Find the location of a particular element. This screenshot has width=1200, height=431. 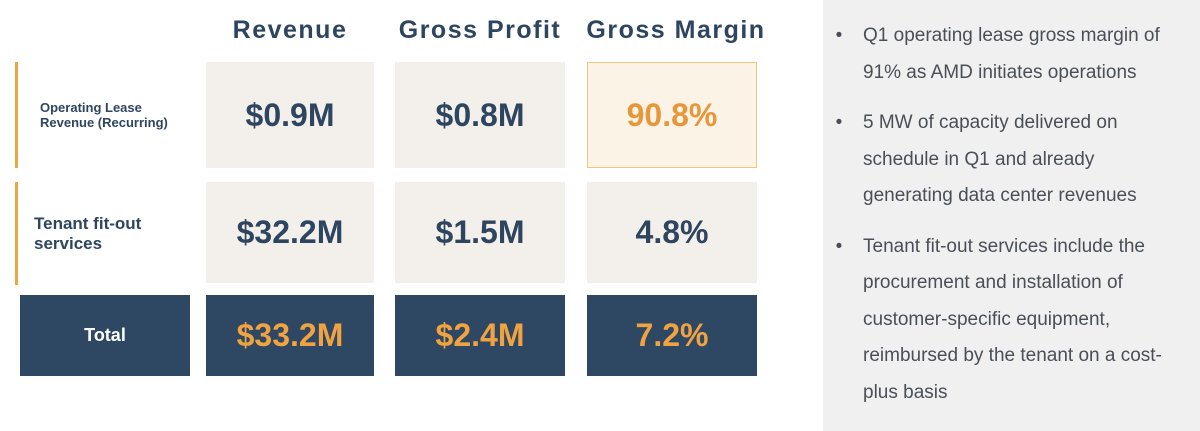

cell-total-gross-margin: 7.2% is located at coordinates (672, 335).